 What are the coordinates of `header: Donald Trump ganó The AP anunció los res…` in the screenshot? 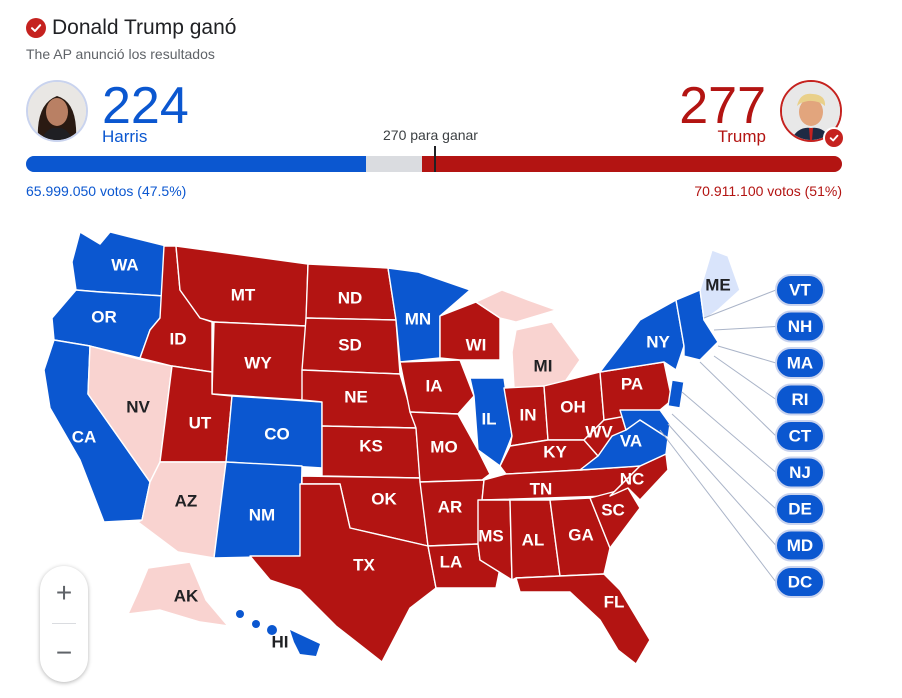 It's located at (131, 39).